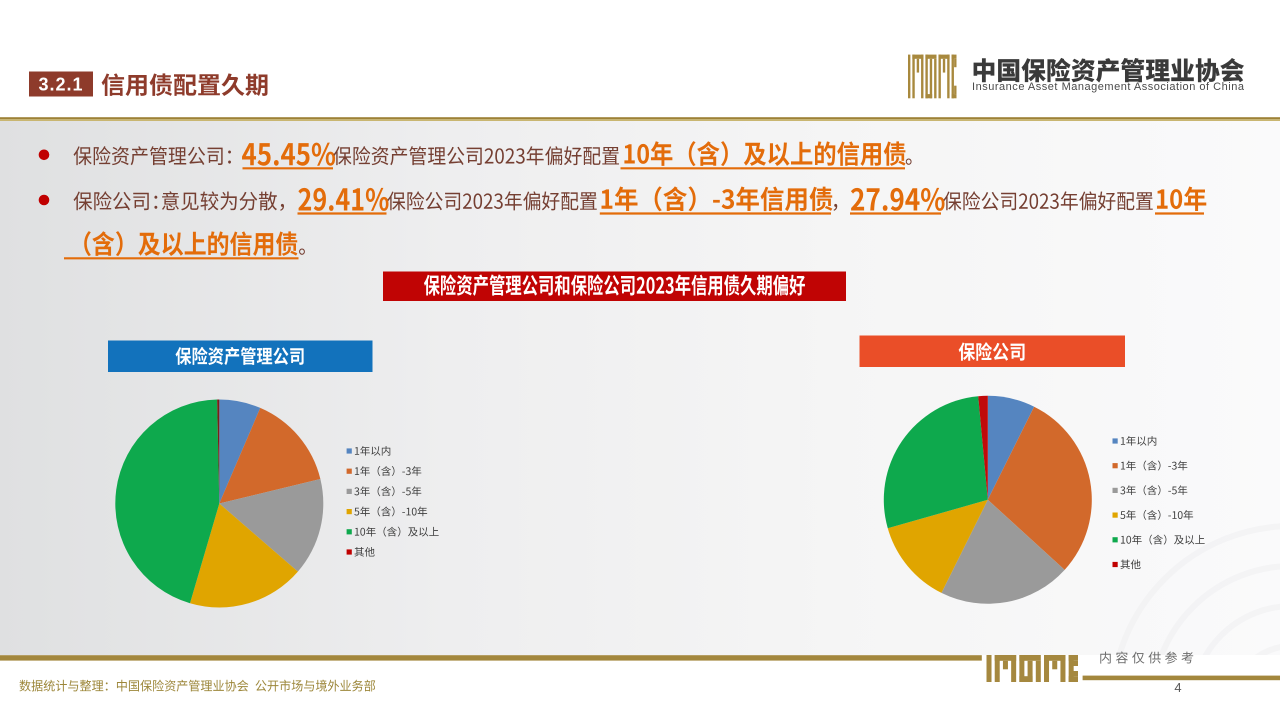  What do you see at coordinates (1177, 687) in the screenshot?
I see `svg-text: 4` at bounding box center [1177, 687].